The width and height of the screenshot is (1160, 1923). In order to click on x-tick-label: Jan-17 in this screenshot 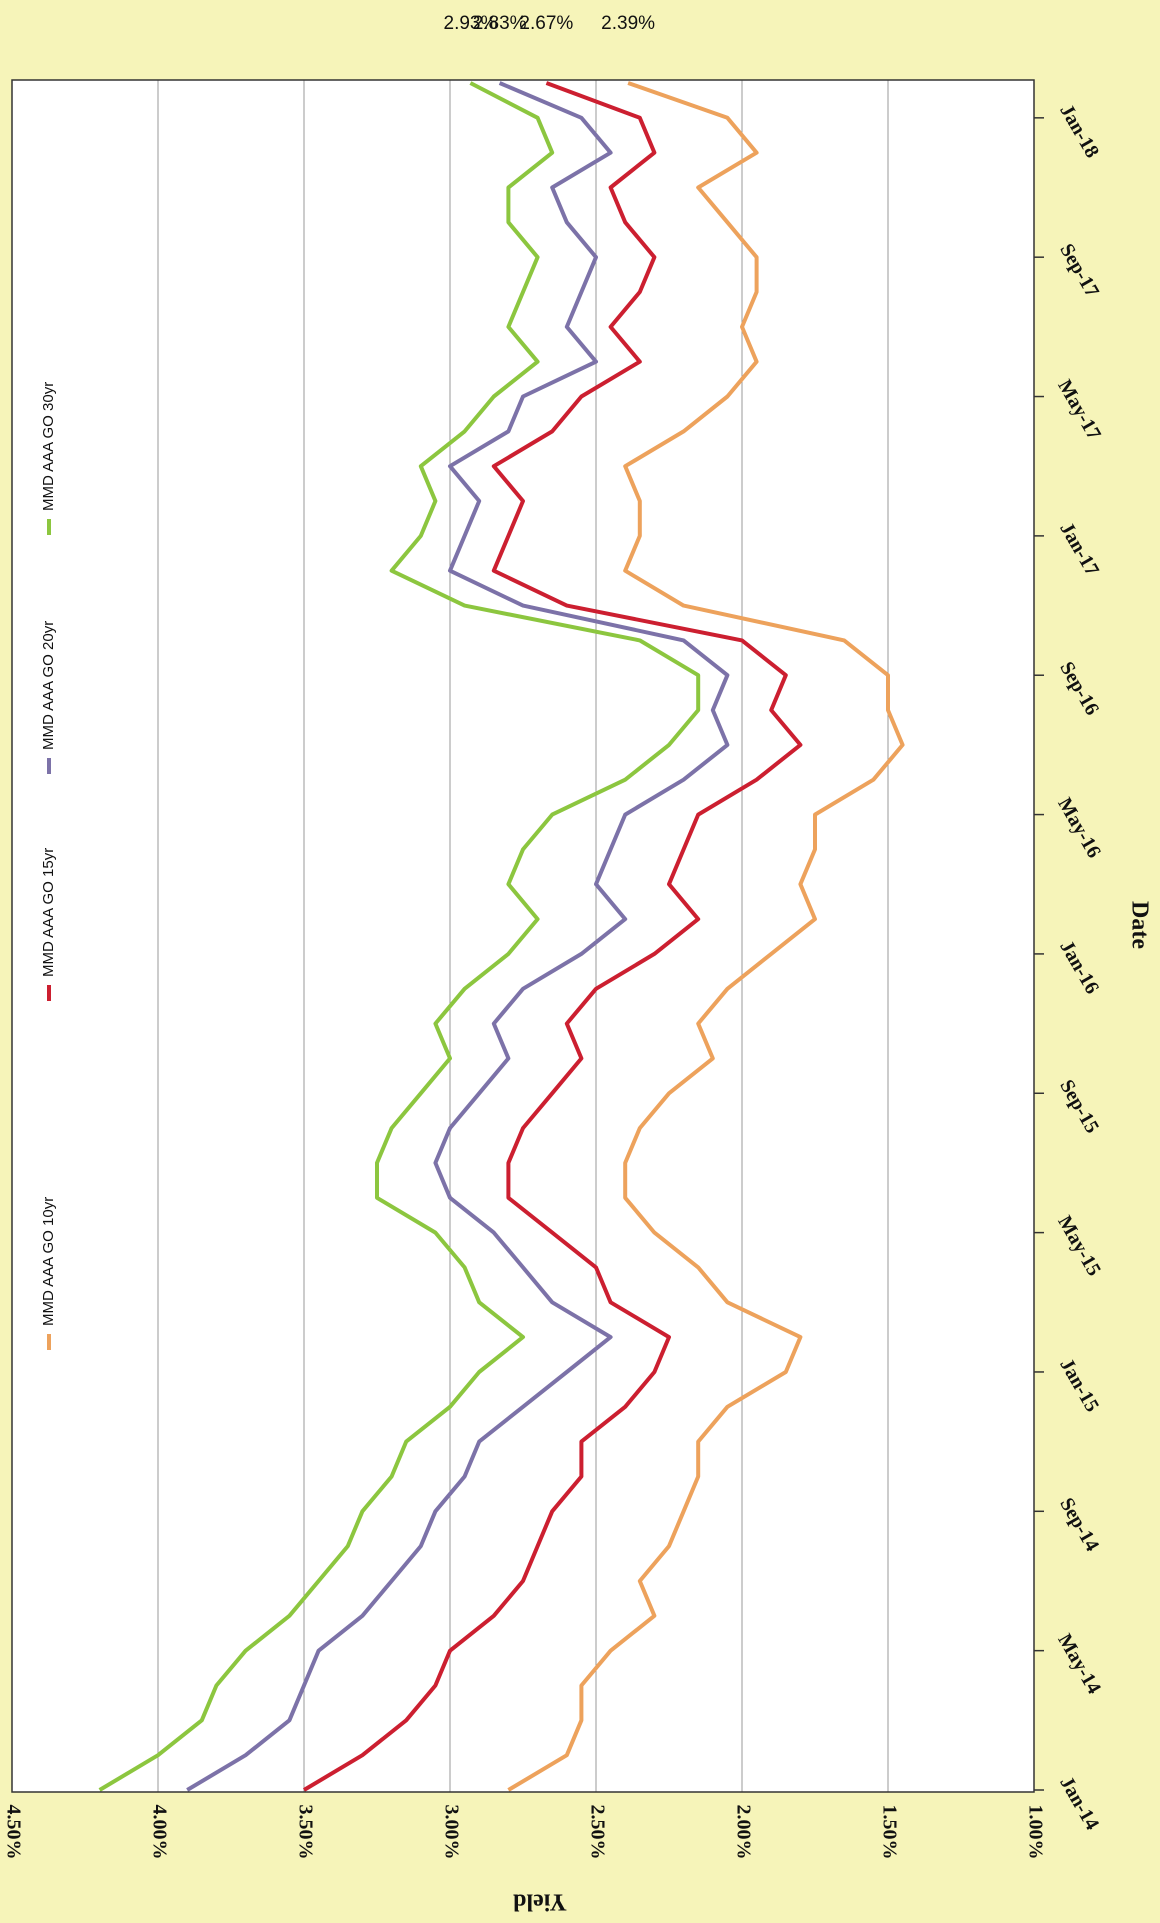, I will do `click(1079, 549)`.